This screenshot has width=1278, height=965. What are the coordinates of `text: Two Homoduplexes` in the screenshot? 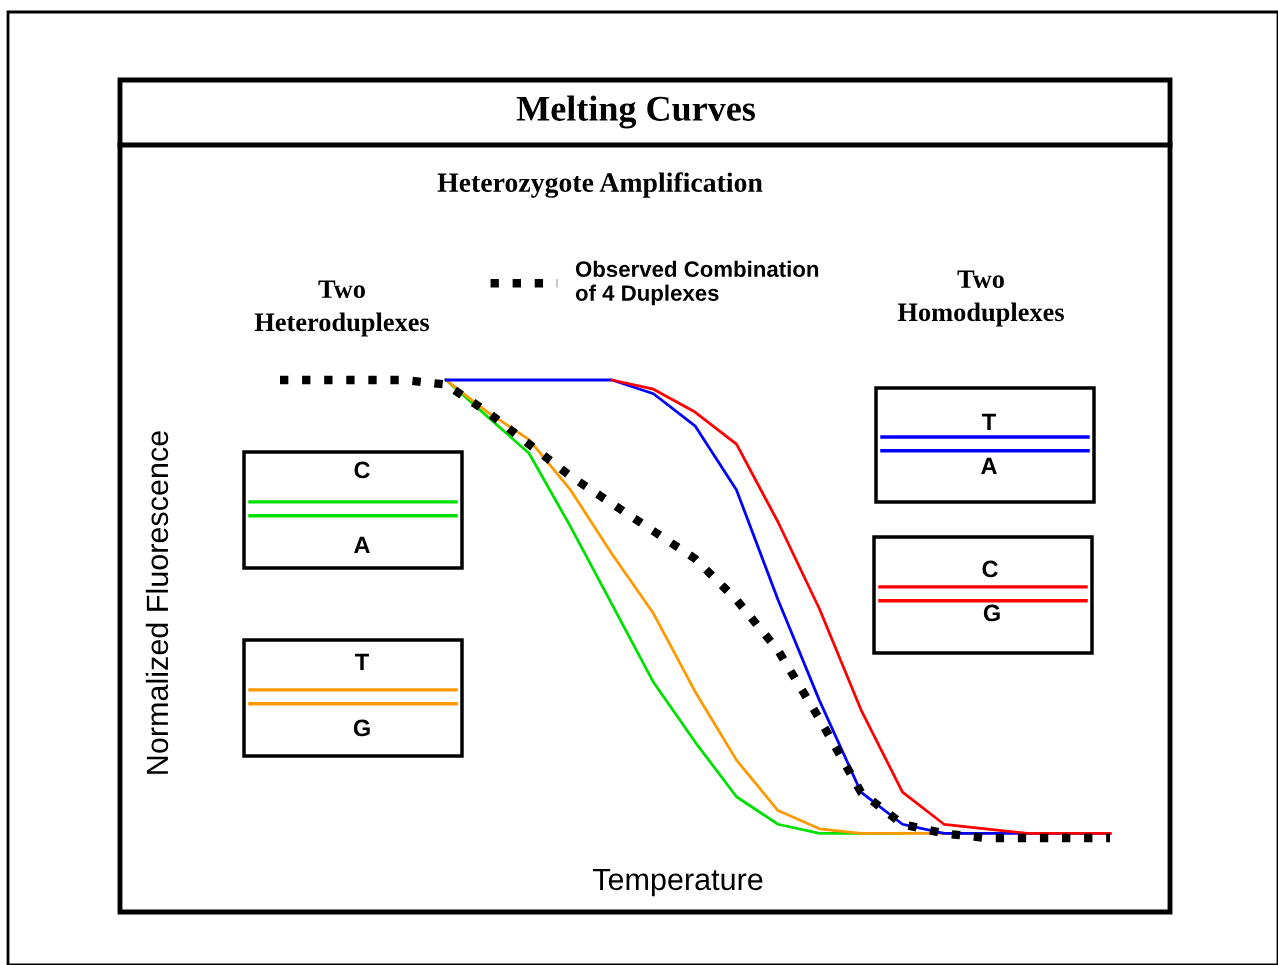 It's located at (980, 298).